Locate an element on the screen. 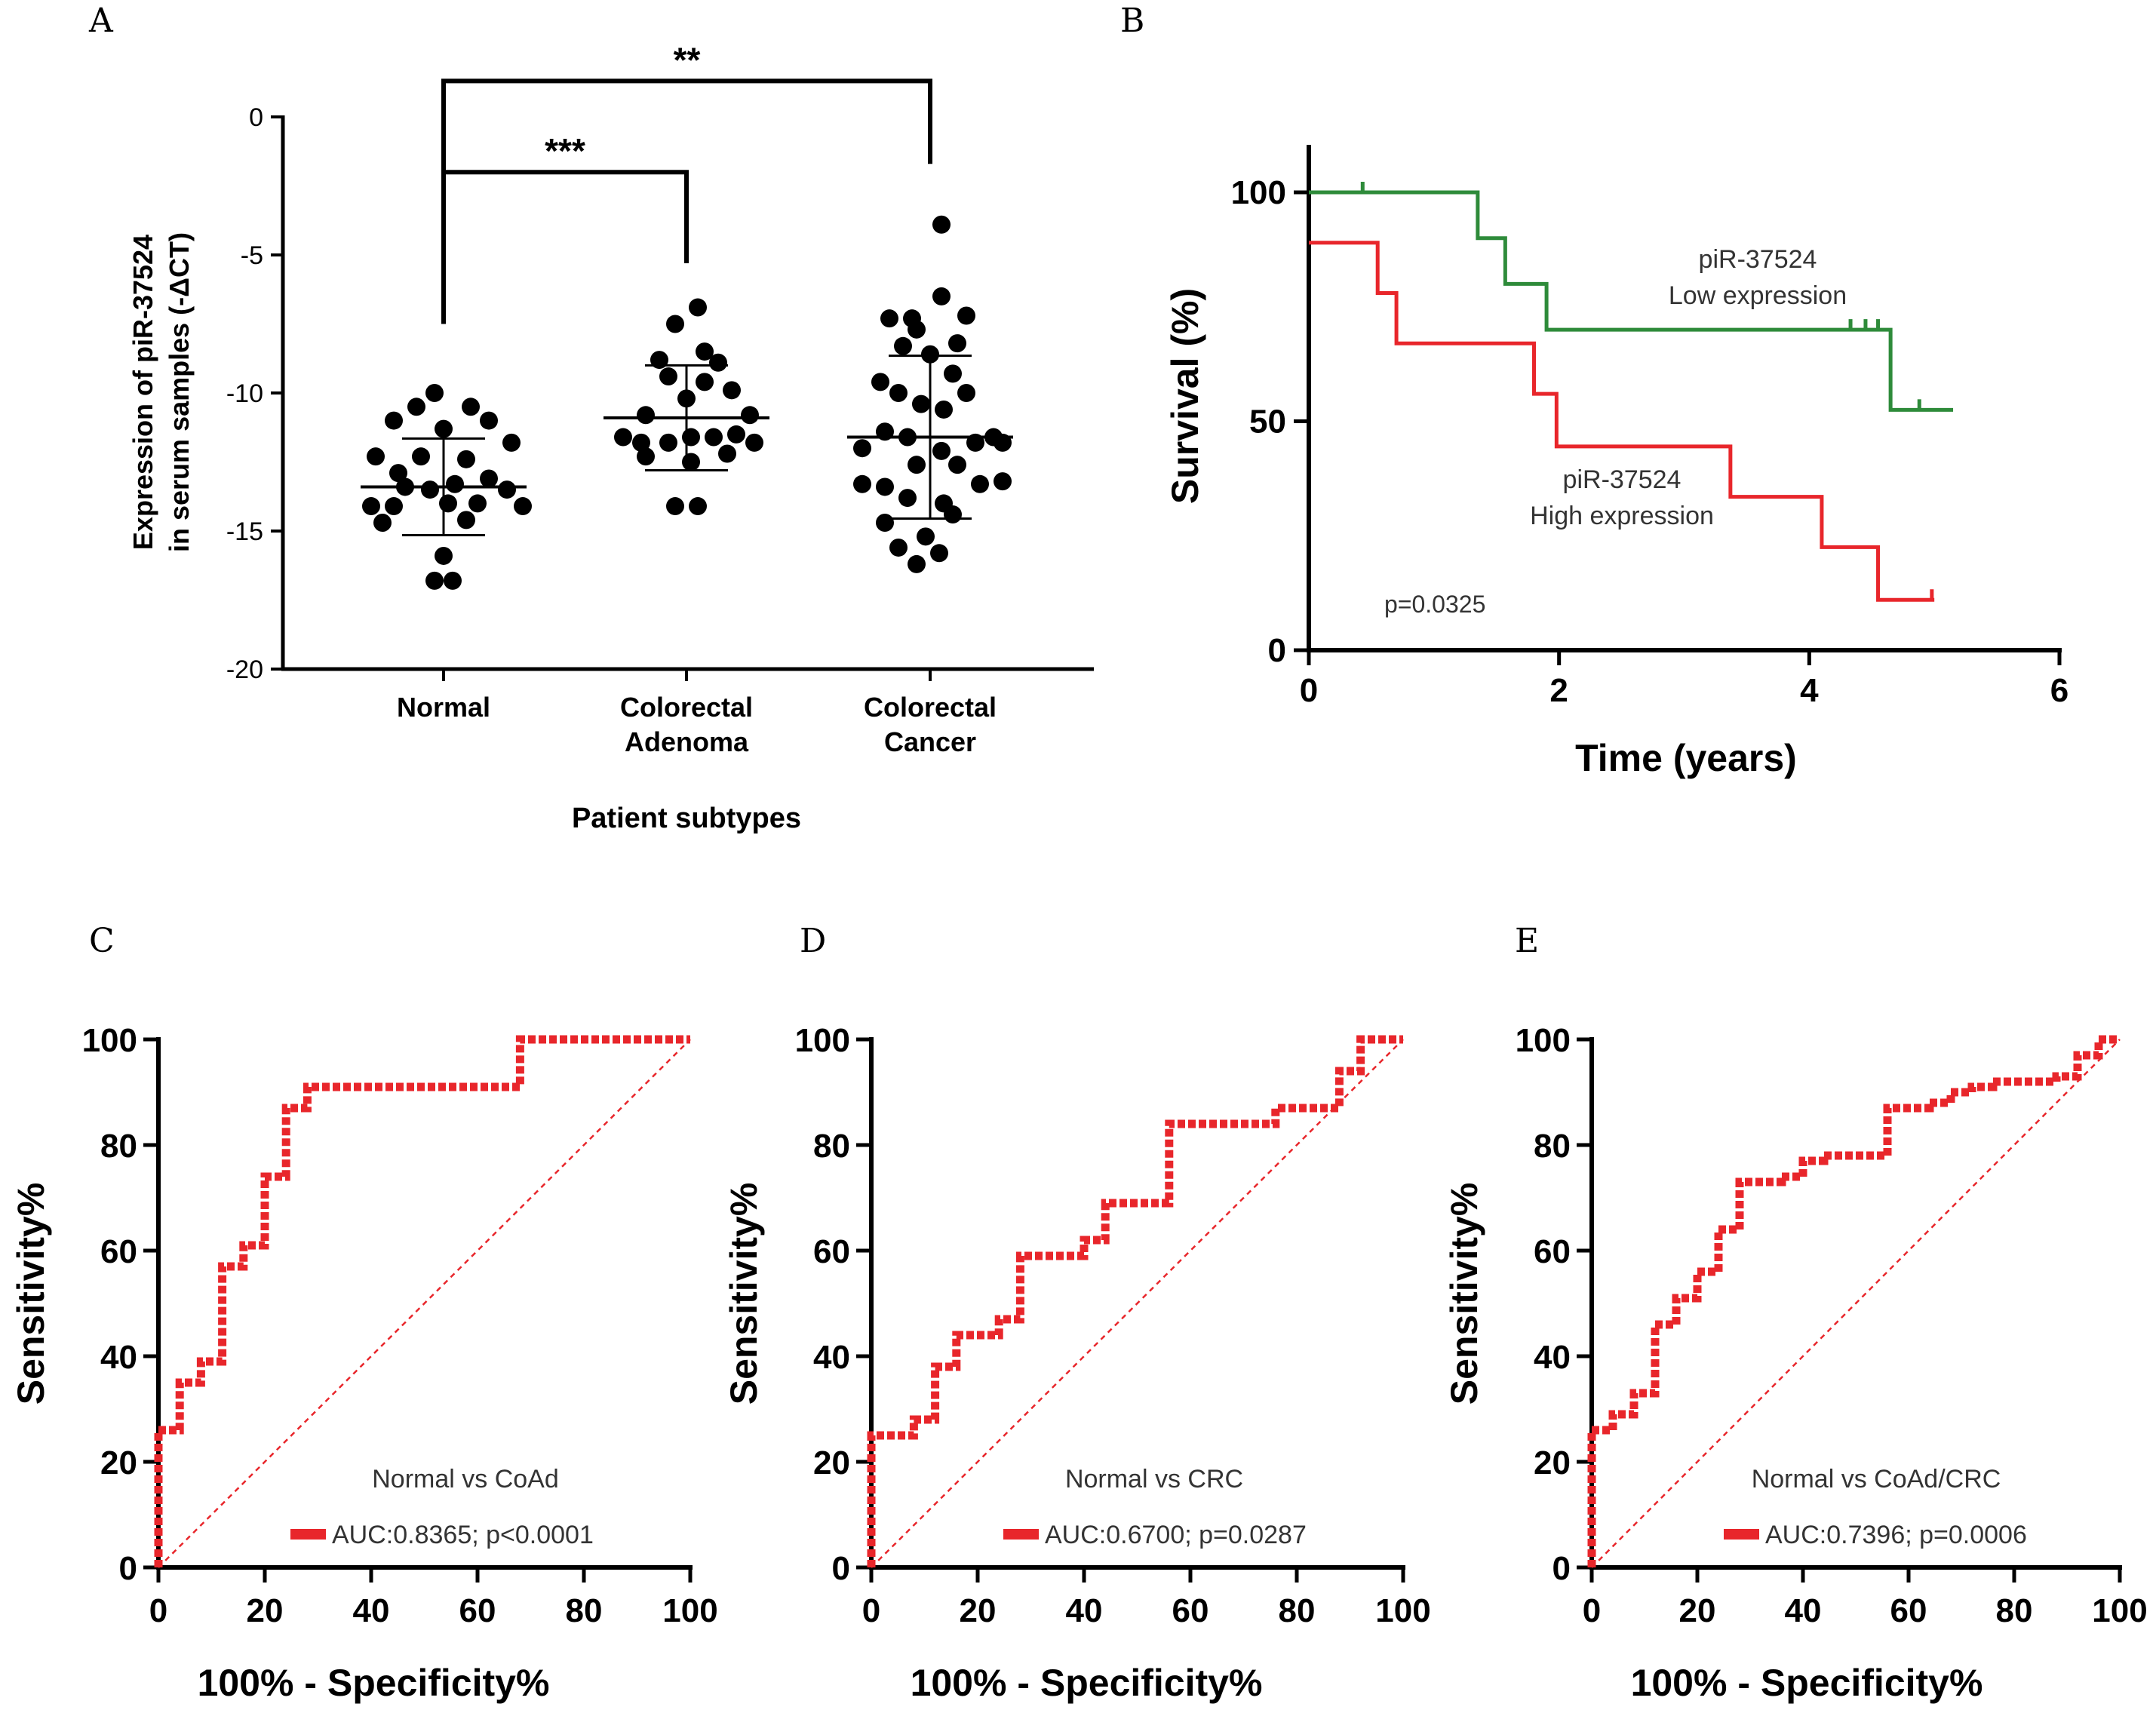  panel-d-y-tick-label: 40 is located at coordinates (832, 1357).